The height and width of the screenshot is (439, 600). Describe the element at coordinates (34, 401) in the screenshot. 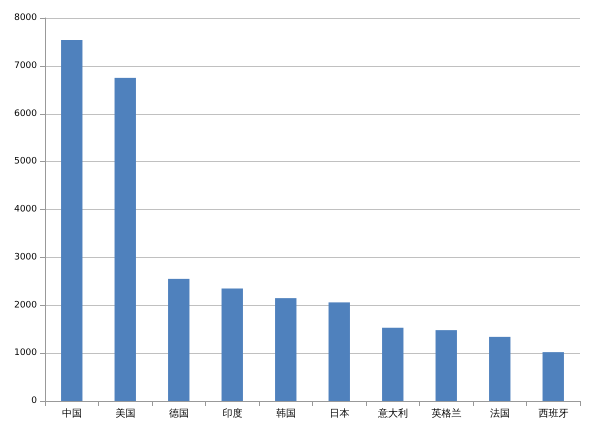

I see `y-tick-label: 0` at that location.